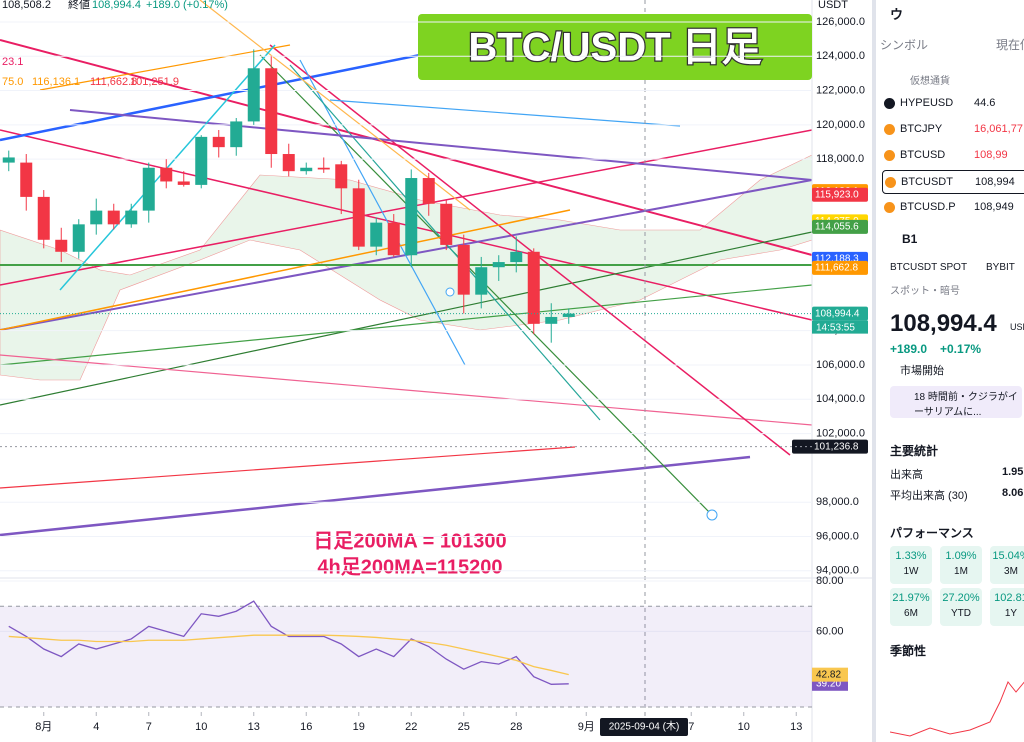  What do you see at coordinates (1007, 607) in the screenshot?
I see `perf-tile: 102.81 1Y` at bounding box center [1007, 607].